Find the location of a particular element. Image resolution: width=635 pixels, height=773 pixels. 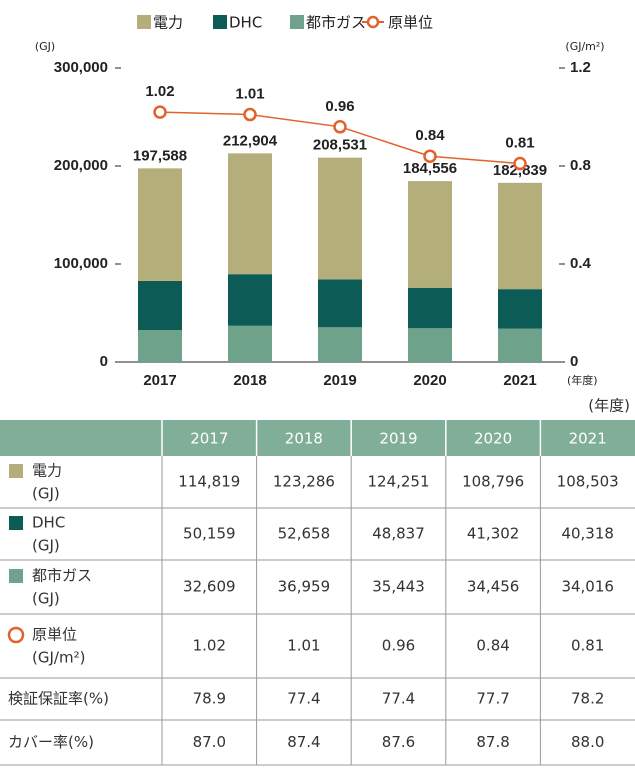

row-label: 検証保証率(%) is located at coordinates (58, 699).